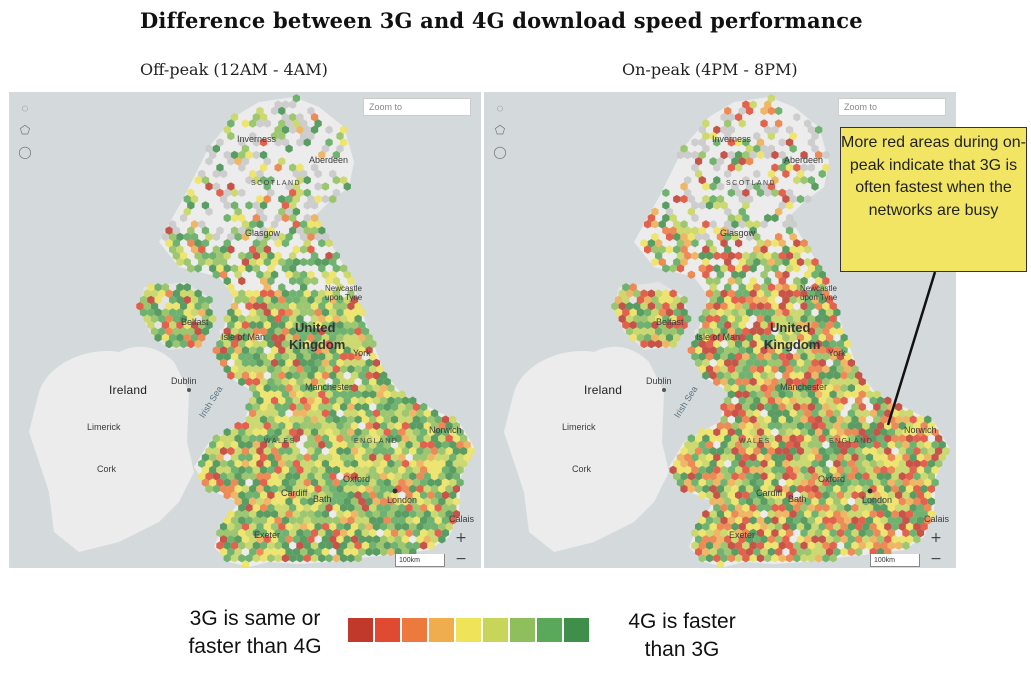  I want to click on label-manchester: Manchester, so click(804, 387).